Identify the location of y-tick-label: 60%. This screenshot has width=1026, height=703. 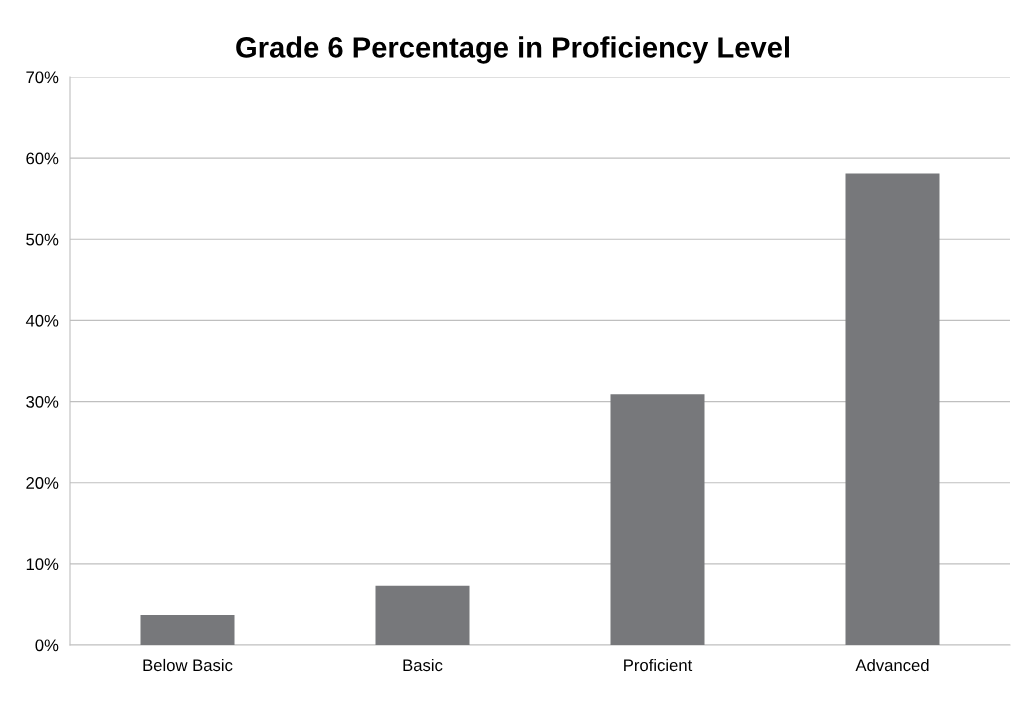
(42, 158).